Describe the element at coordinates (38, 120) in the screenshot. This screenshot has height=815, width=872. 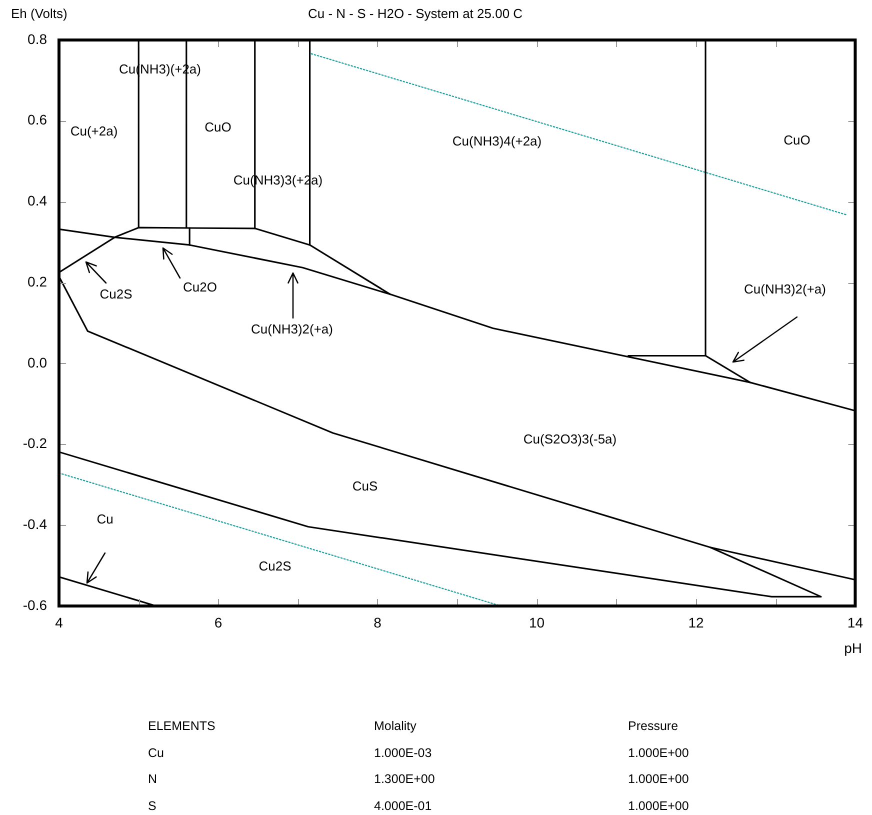
I see `y-tick-label: 0.6` at that location.